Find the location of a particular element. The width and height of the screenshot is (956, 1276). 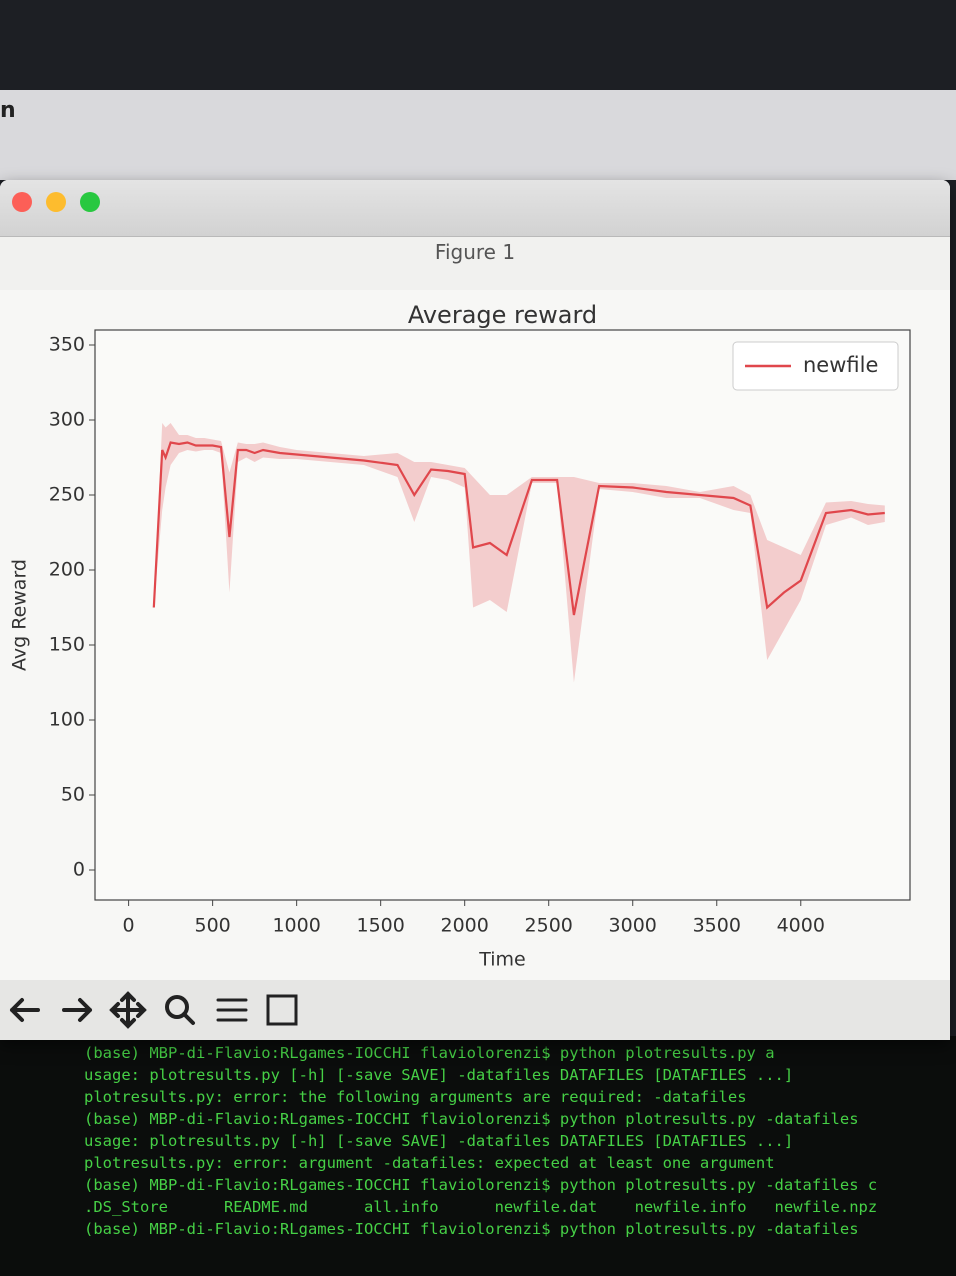

save-button is located at coordinates (282, 1010).